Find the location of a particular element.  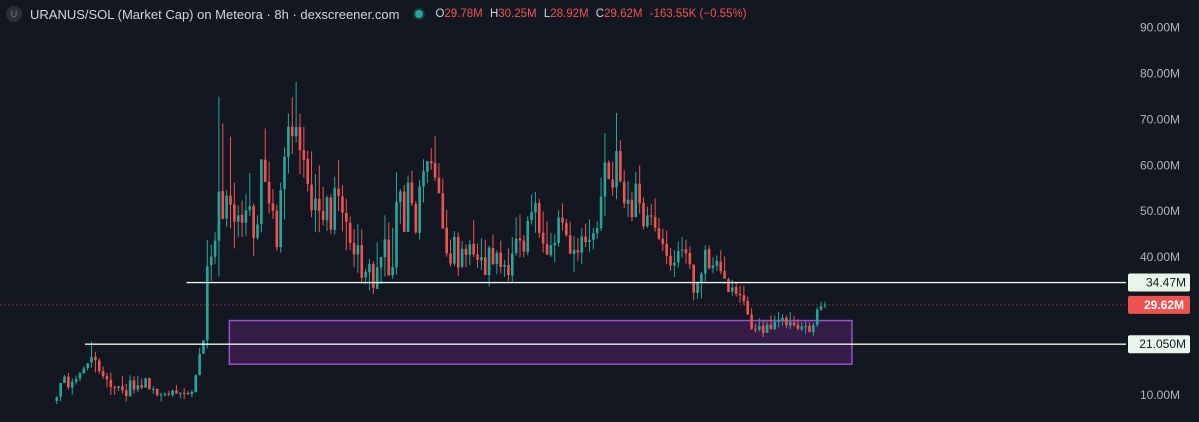

low-label: L is located at coordinates (547, 14).